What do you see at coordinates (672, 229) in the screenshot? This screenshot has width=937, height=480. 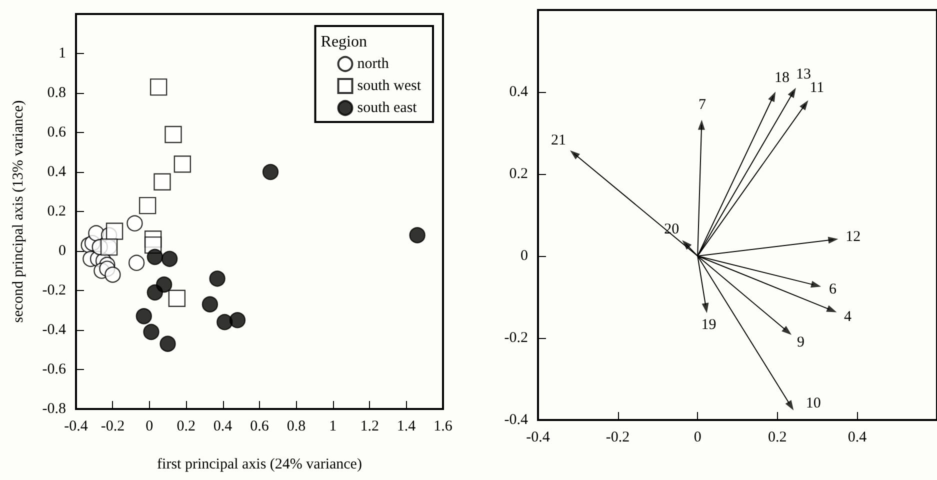 I see `annotation: 20` at bounding box center [672, 229].